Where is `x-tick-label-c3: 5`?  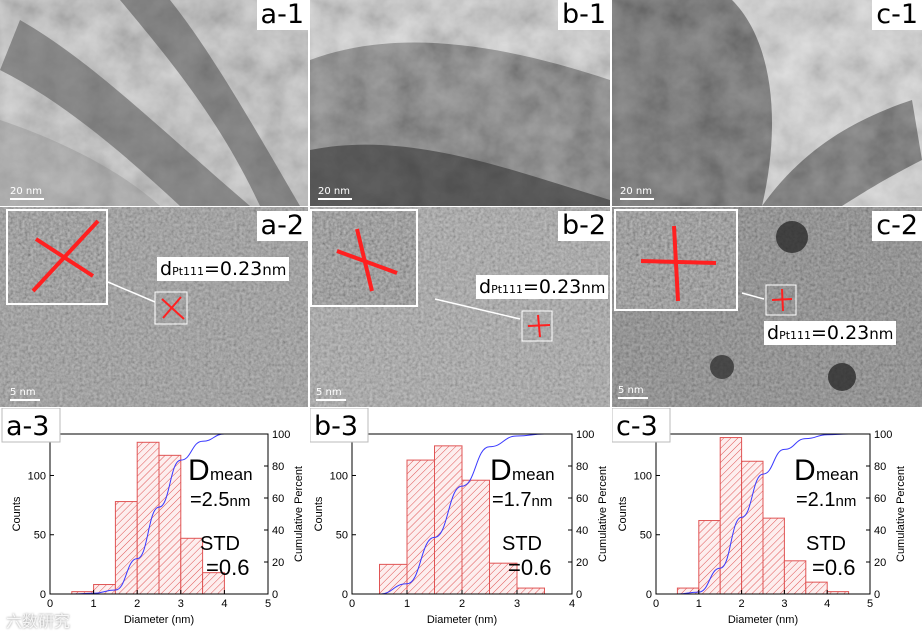
x-tick-label-c3: 5 is located at coordinates (870, 604).